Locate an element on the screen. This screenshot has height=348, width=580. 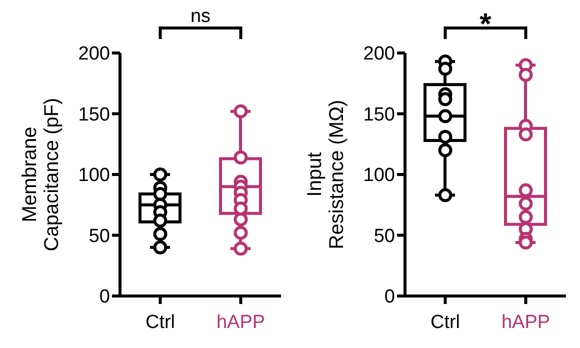
text: ns is located at coordinates (200, 16).